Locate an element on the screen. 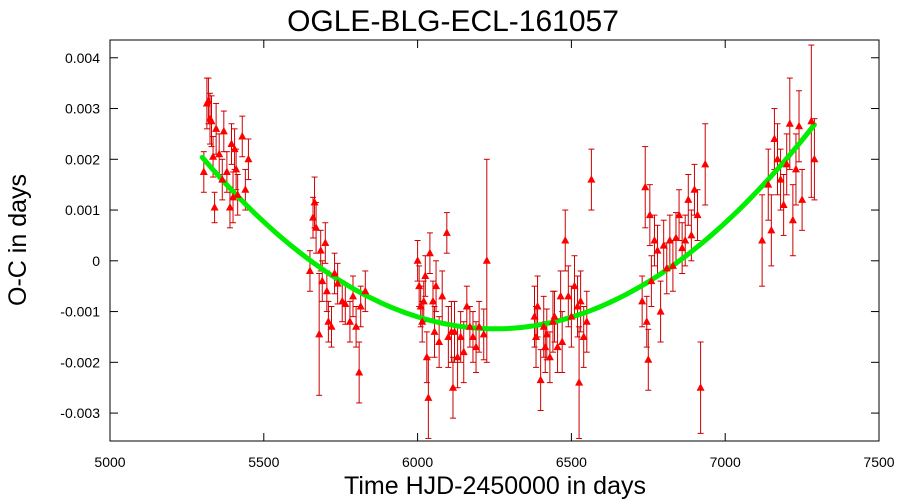 The width and height of the screenshot is (900, 500). x-tick-label: 6500 is located at coordinates (571, 462).